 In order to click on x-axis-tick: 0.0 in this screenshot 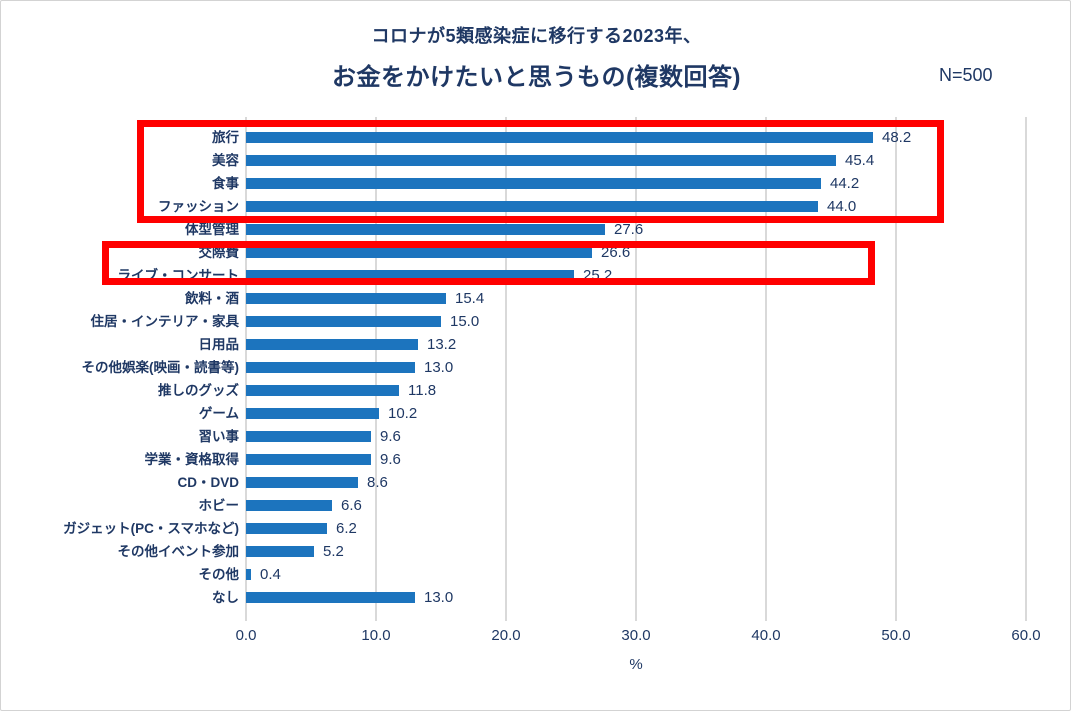, I will do `click(246, 635)`.